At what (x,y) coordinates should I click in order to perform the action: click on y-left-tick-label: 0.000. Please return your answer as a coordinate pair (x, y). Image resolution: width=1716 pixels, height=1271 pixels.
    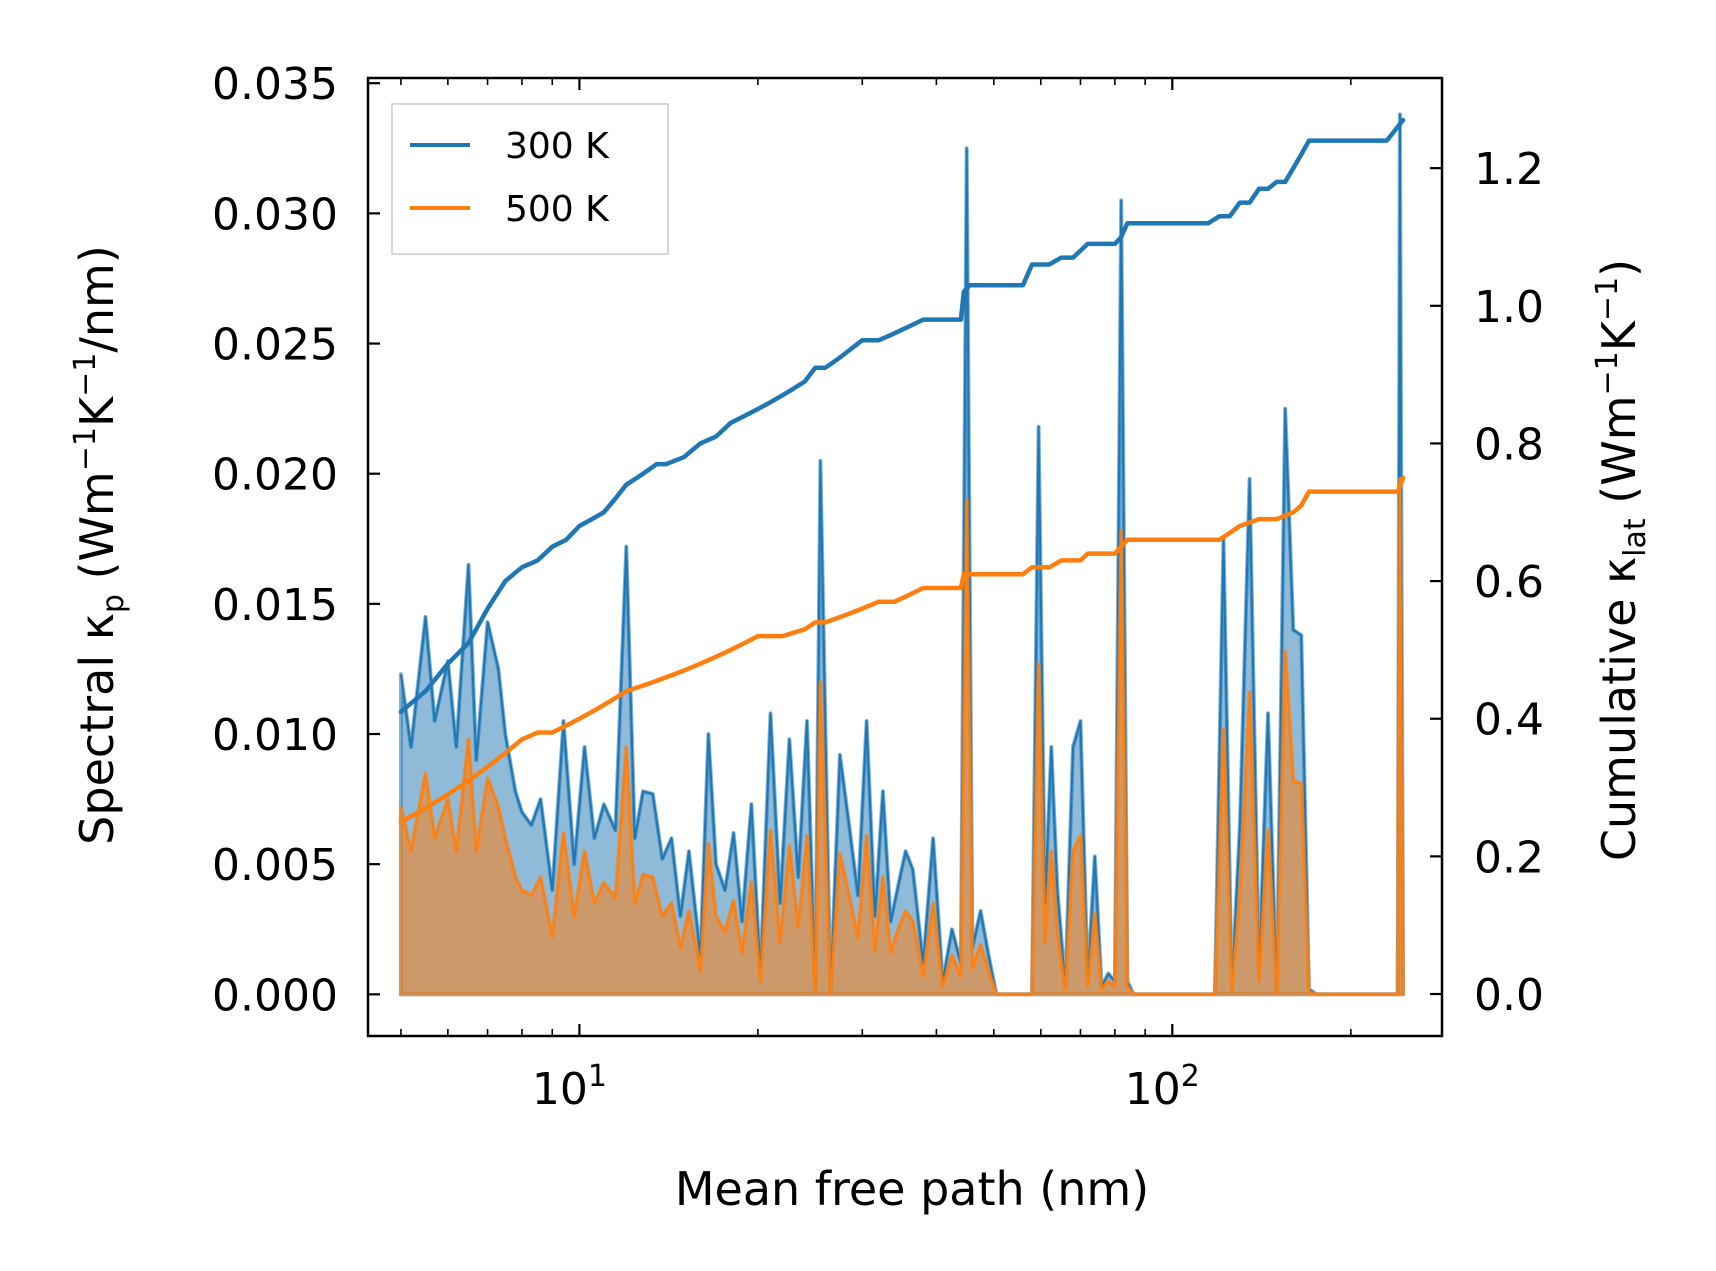
    Looking at the image, I should click on (275, 995).